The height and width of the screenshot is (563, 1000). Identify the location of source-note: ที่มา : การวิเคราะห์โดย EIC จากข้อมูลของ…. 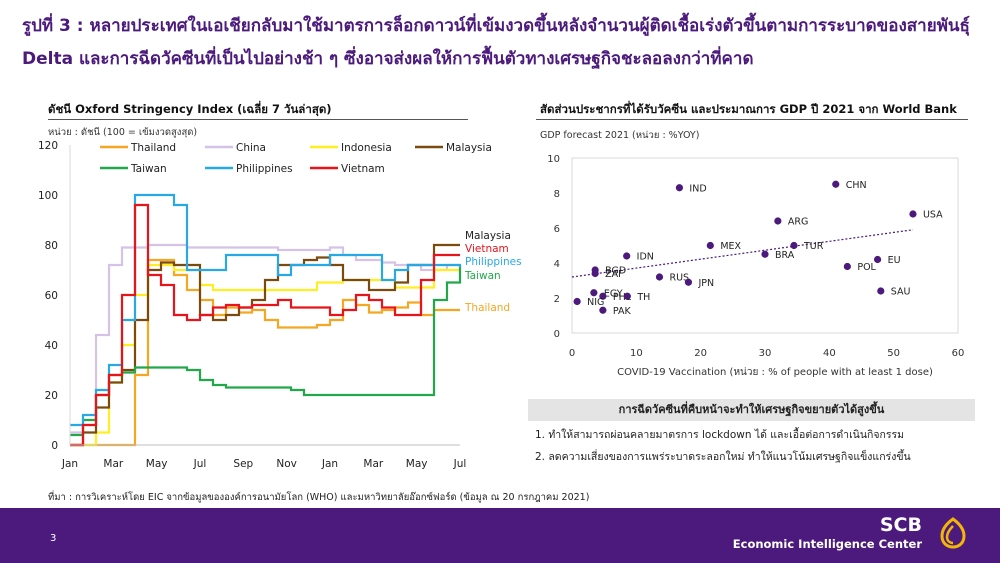
(319, 497).